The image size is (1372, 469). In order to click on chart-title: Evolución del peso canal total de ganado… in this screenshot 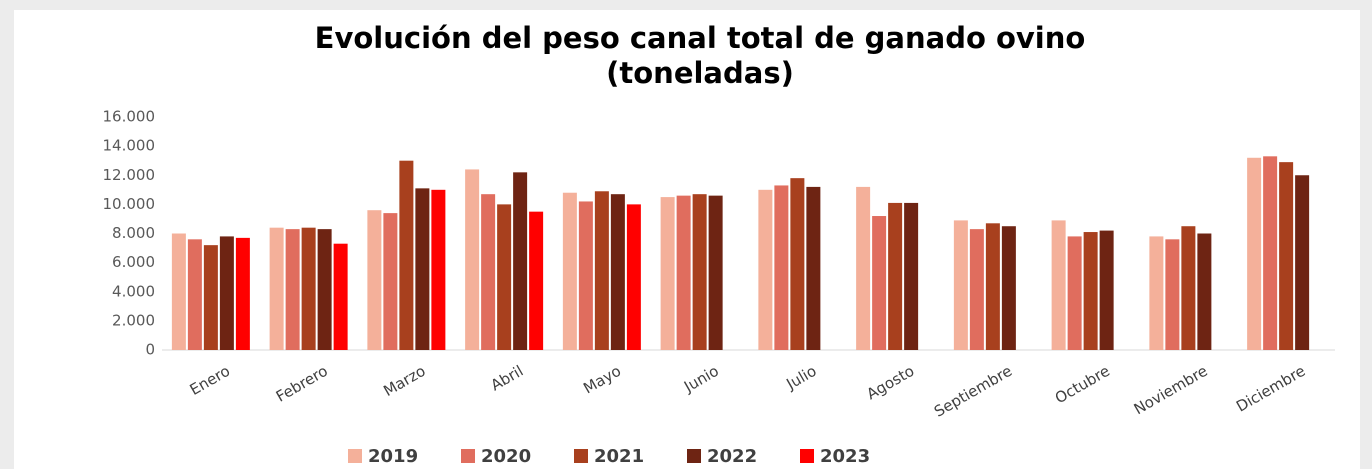, I will do `click(700, 38)`.